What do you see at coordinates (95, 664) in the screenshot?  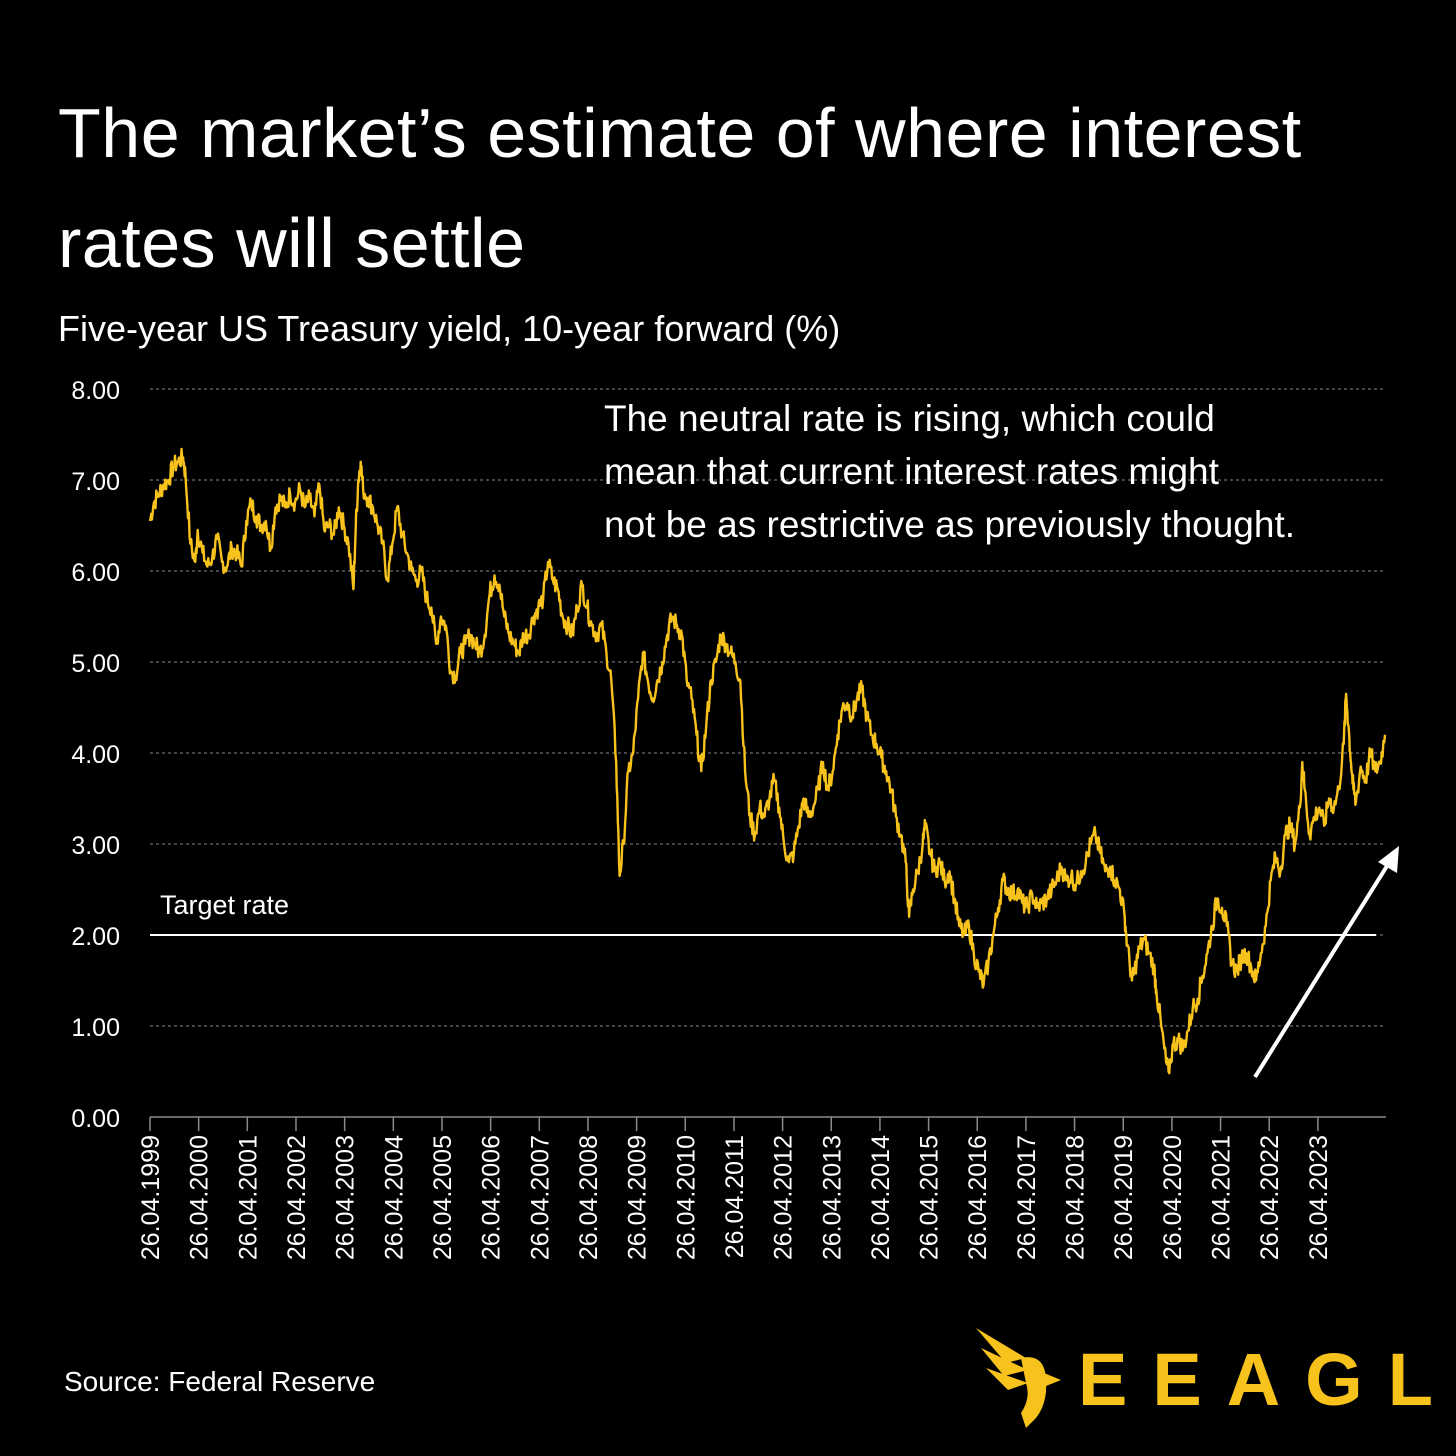 I see `y-tick-label: 5.00` at bounding box center [95, 664].